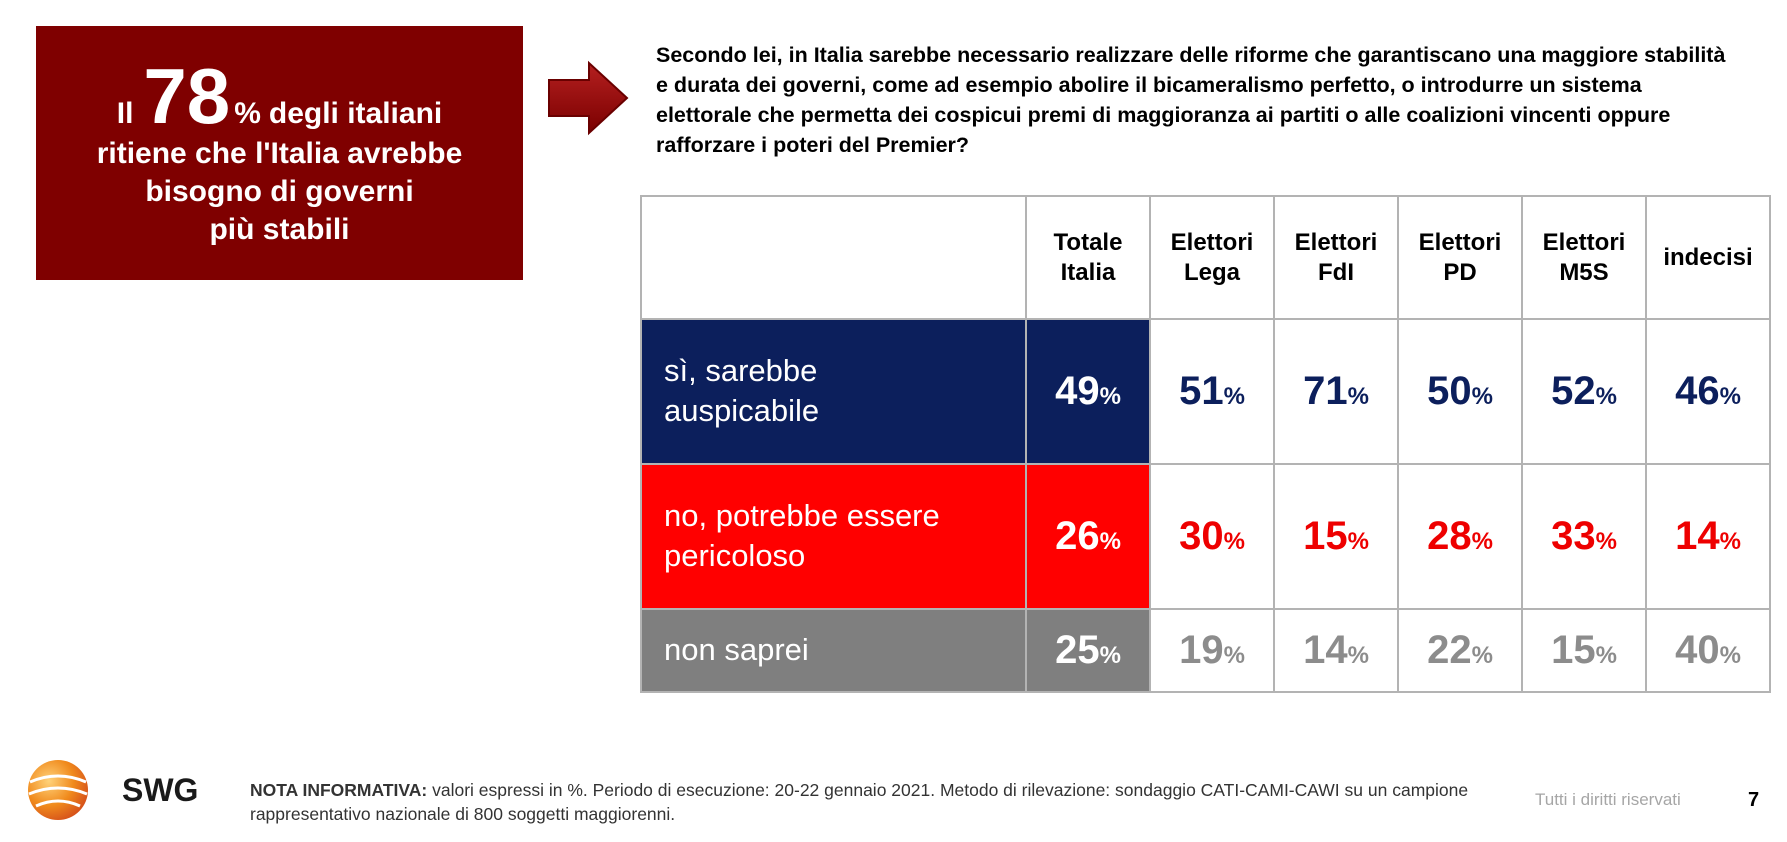 Image resolution: width=1787 pixels, height=842 pixels. What do you see at coordinates (1088, 650) in the screenshot?
I see `cell-dk-totale: 25%` at bounding box center [1088, 650].